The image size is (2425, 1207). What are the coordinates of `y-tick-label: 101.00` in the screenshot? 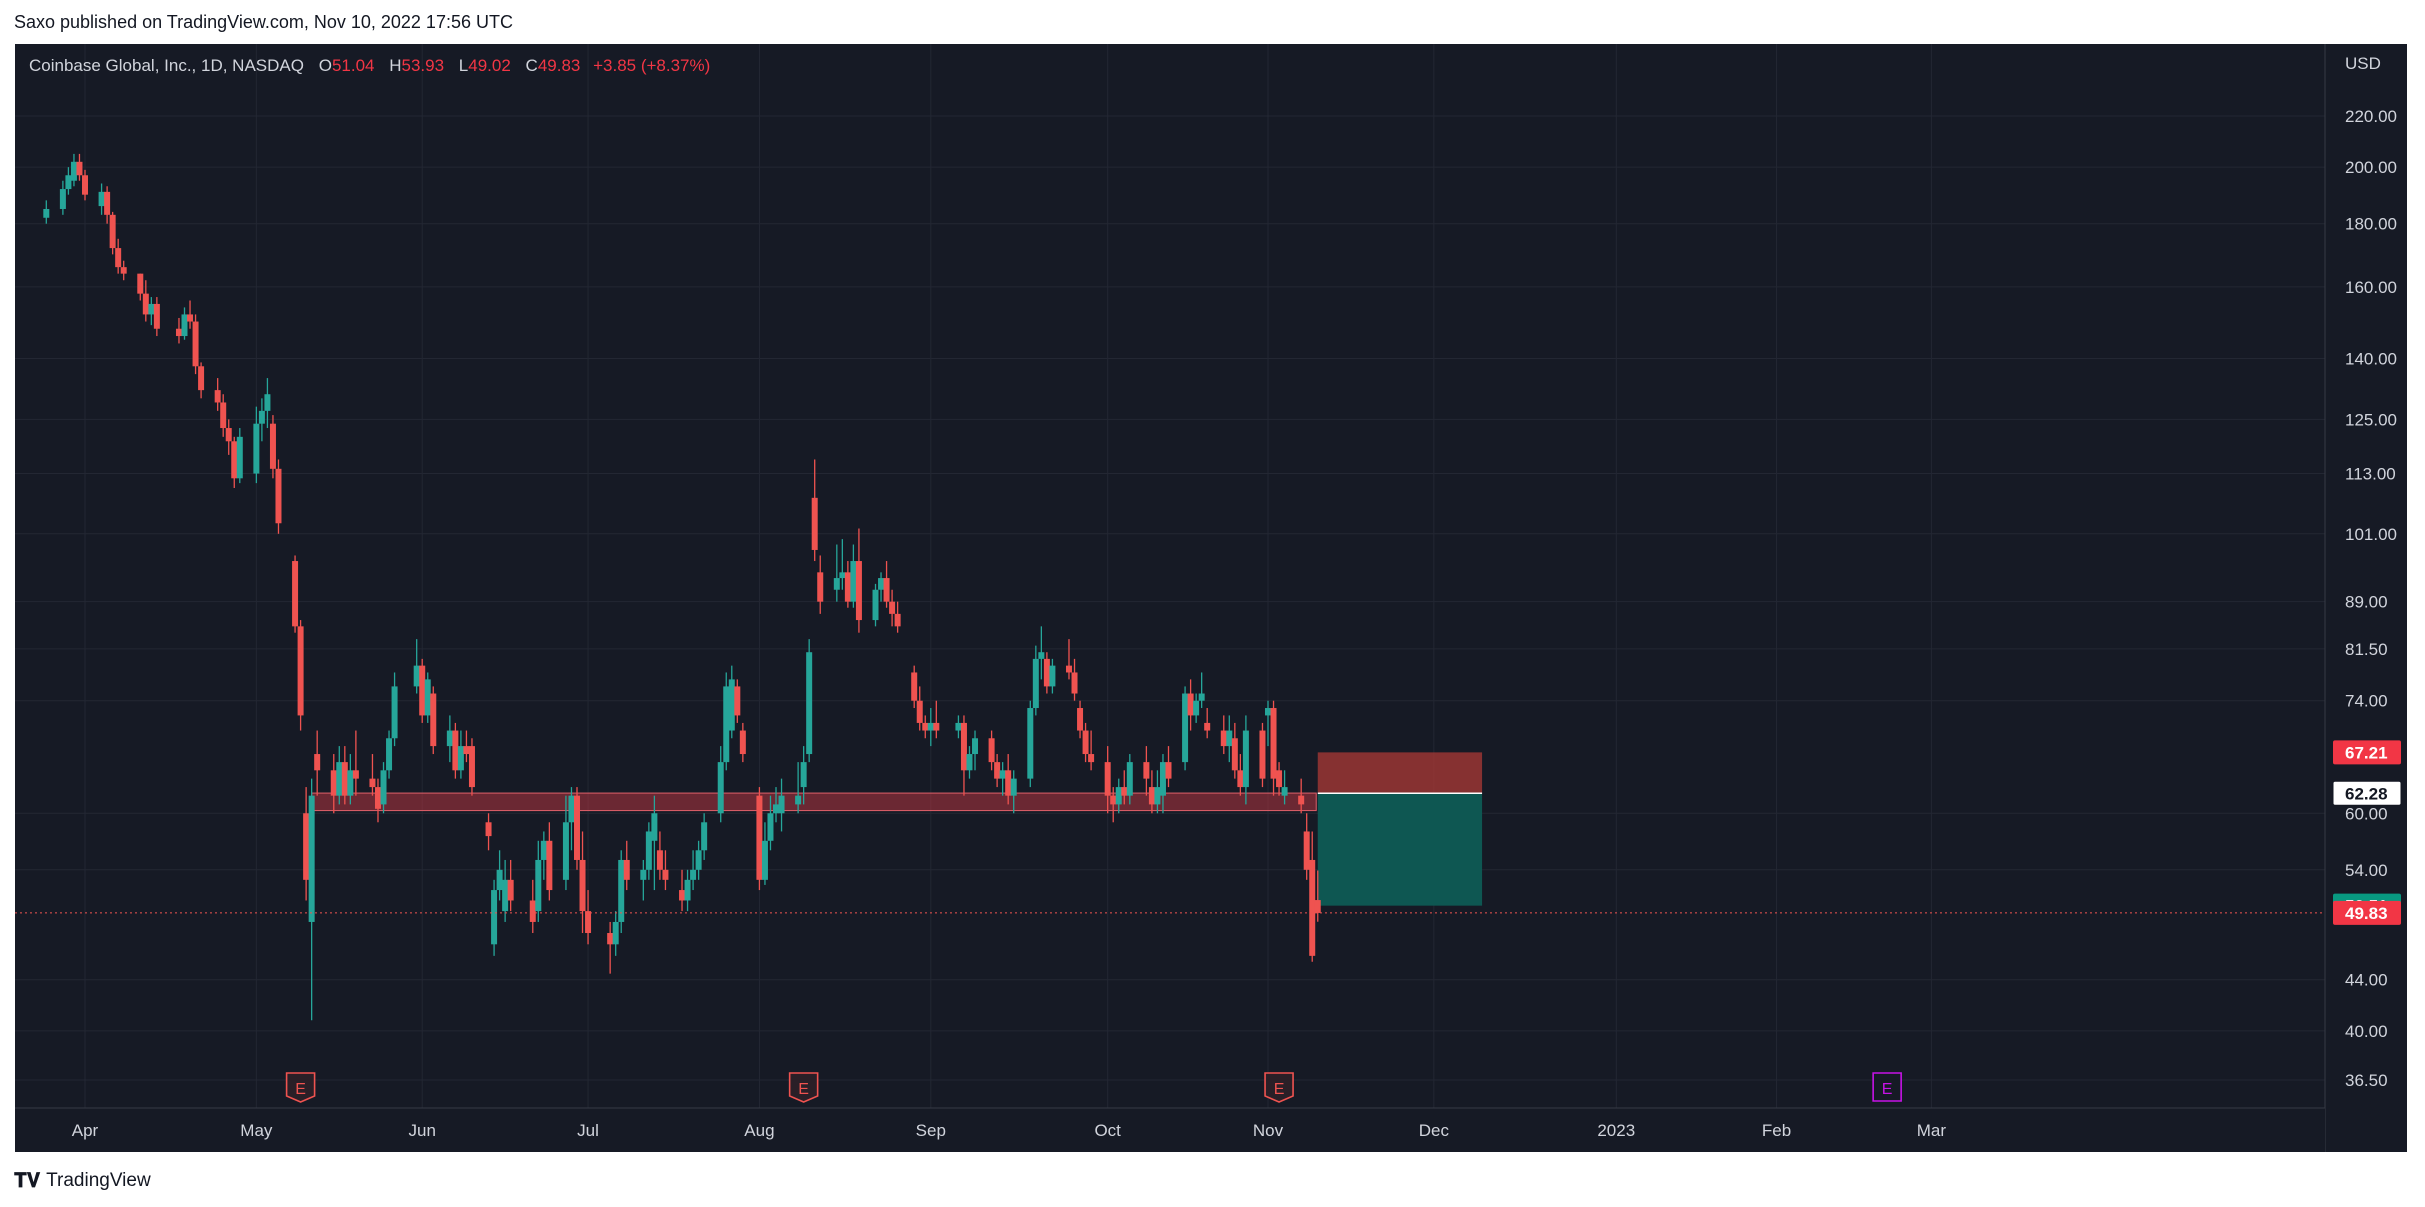 It's located at (2371, 534).